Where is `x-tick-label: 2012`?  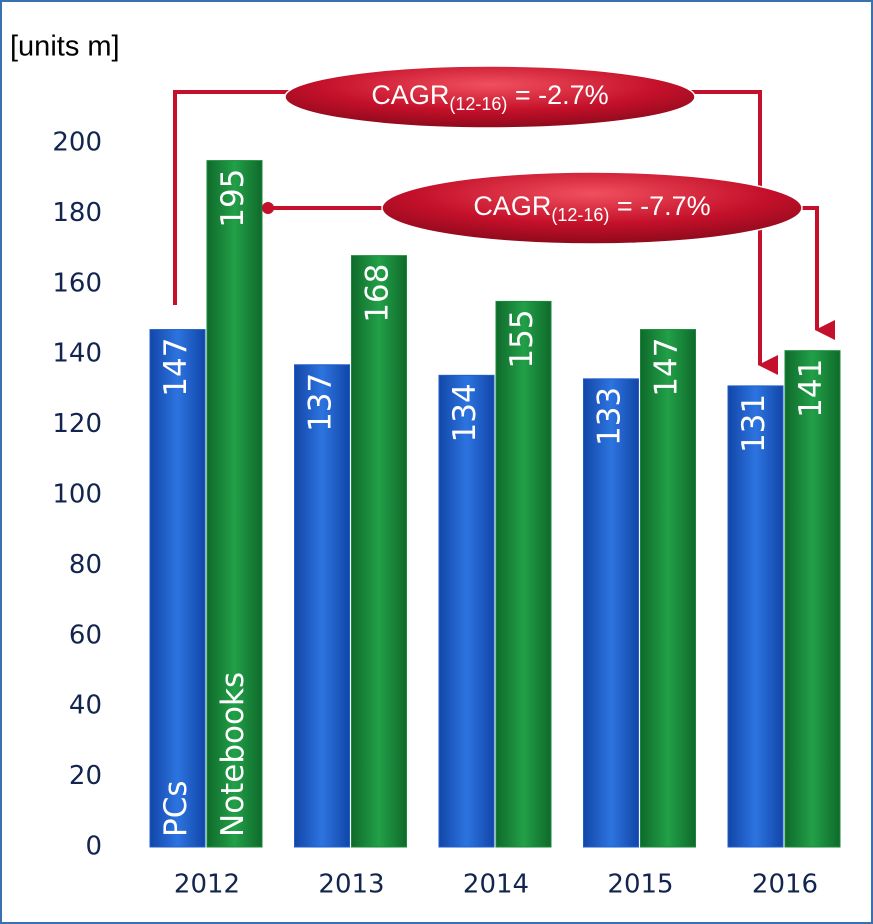 x-tick-label: 2012 is located at coordinates (207, 885).